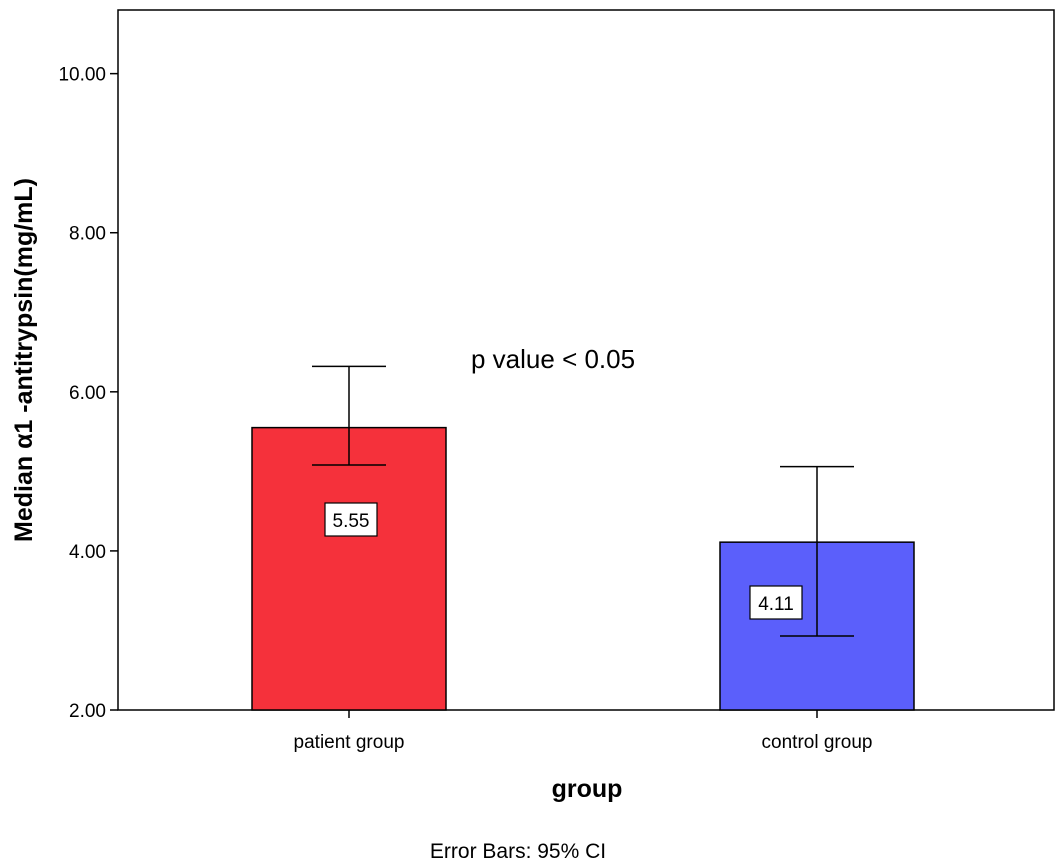 This screenshot has height=863, width=1063. What do you see at coordinates (24, 360) in the screenshot?
I see `y-axis-title: Median α1 -antitrypsin(mg/mL)` at bounding box center [24, 360].